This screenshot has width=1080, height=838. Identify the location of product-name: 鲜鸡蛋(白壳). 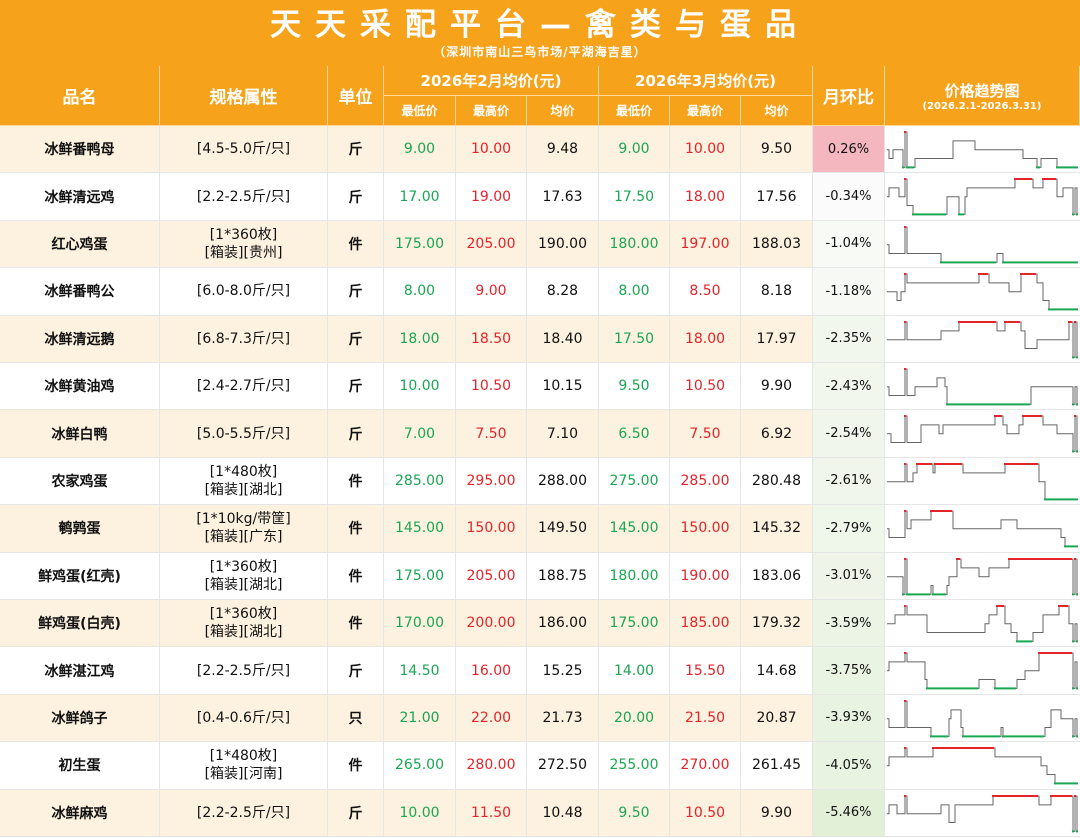
(80, 624).